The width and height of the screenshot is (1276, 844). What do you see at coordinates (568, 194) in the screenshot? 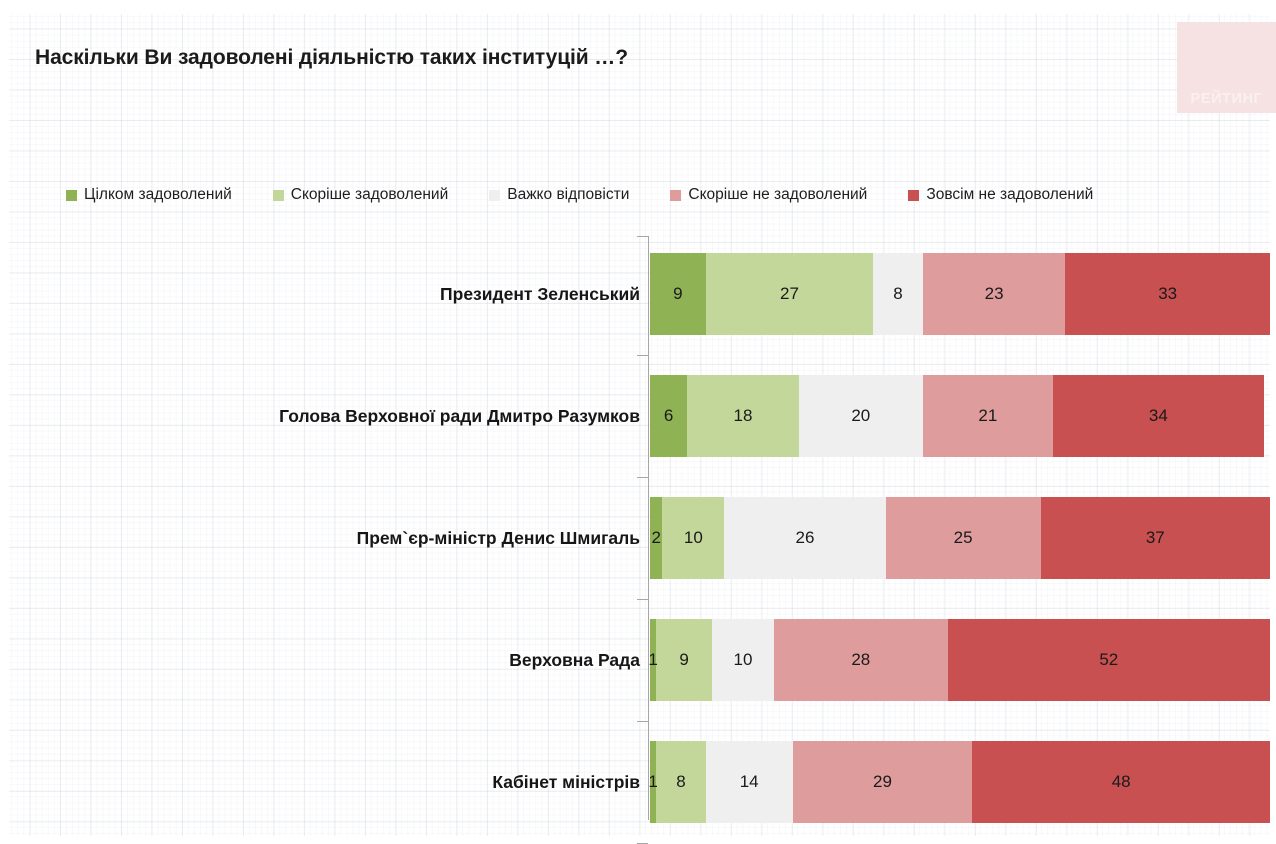
I see `legend-item-label: Важко відповісти` at bounding box center [568, 194].